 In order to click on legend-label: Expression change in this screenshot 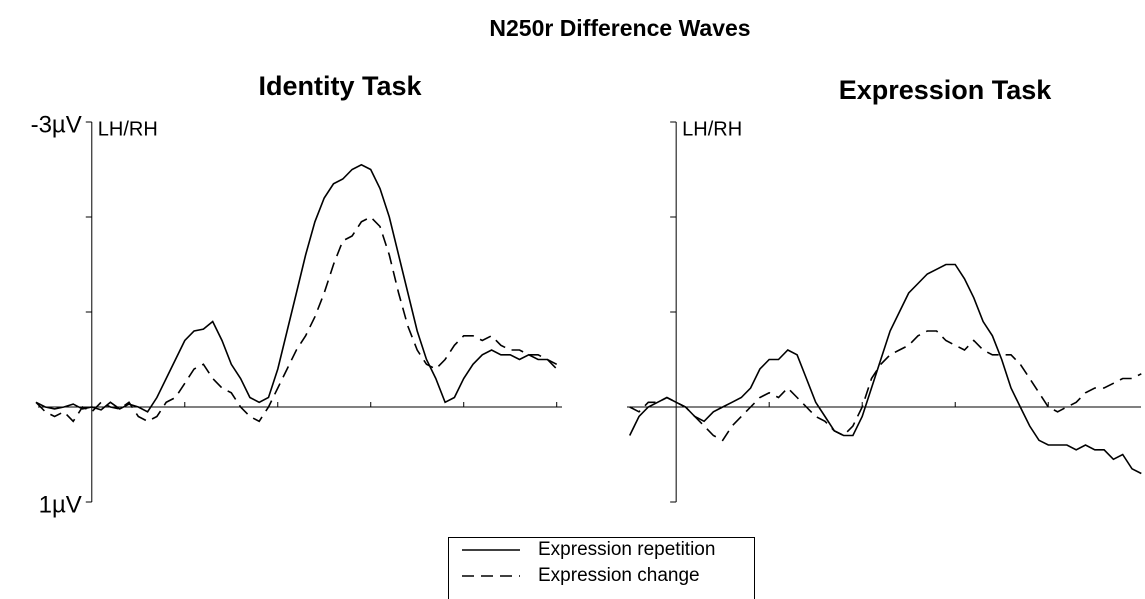, I will do `click(619, 575)`.